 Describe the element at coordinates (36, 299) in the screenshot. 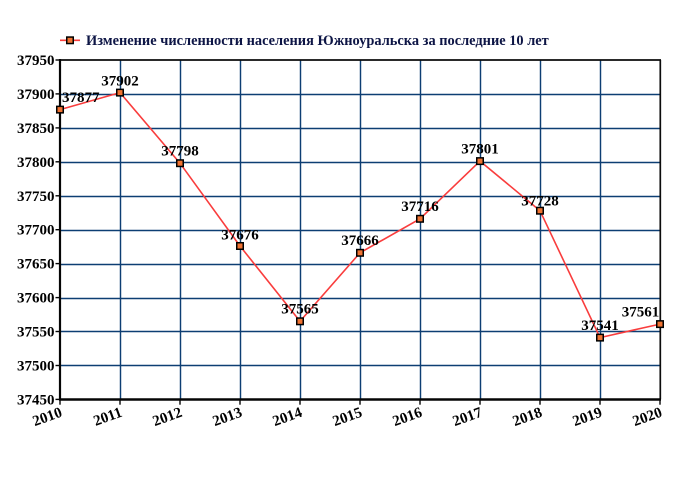

I see `svg-text: 37600` at that location.